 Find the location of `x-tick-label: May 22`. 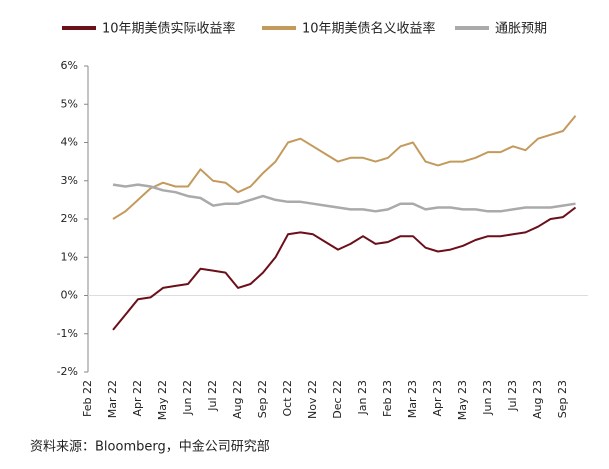

x-tick-label: May 22 is located at coordinates (162, 400).